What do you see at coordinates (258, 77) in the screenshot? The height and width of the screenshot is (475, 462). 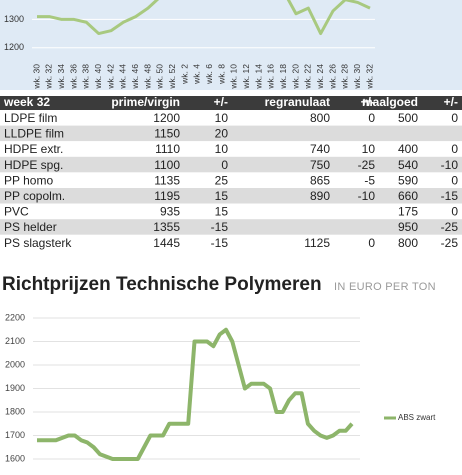 I see `x-tick-label: wk. 14` at bounding box center [258, 77].